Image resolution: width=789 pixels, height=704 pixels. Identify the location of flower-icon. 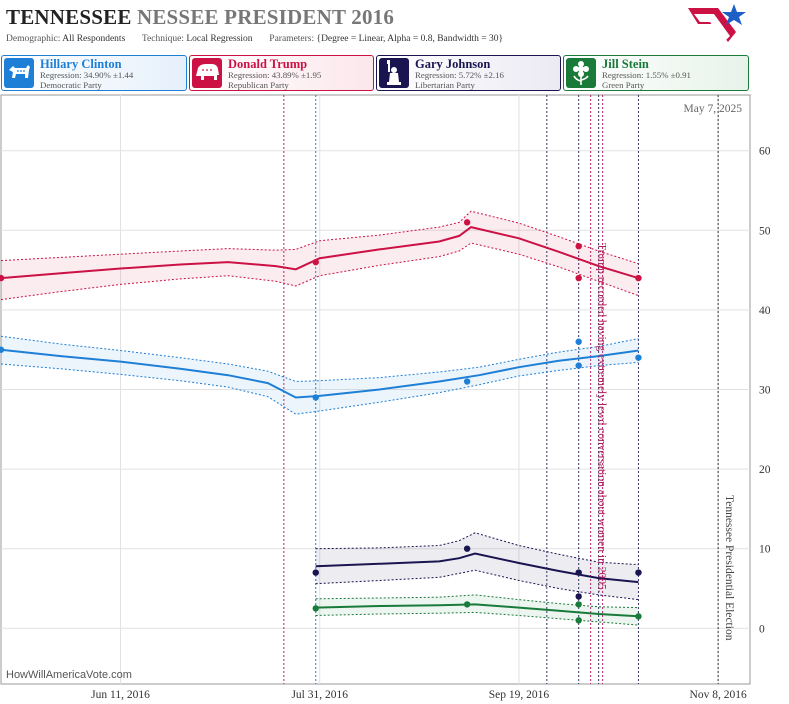
(581, 73).